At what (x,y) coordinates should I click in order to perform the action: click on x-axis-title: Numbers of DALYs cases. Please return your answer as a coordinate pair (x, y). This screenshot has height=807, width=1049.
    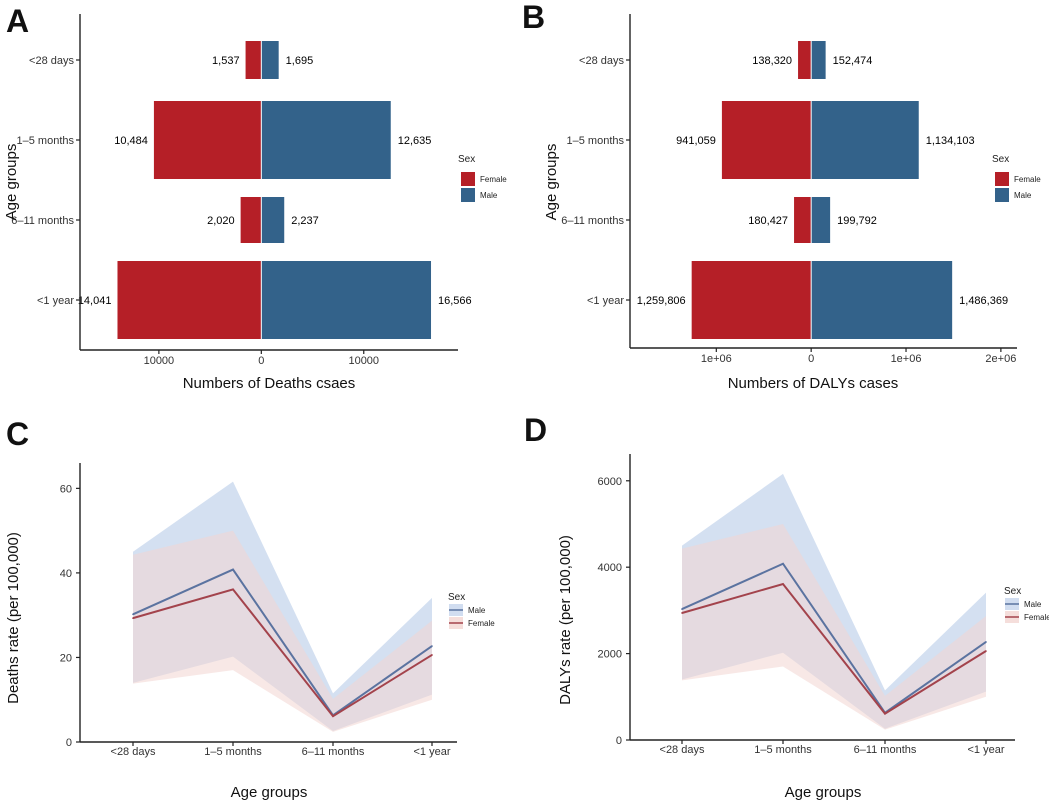
    Looking at the image, I should click on (813, 383).